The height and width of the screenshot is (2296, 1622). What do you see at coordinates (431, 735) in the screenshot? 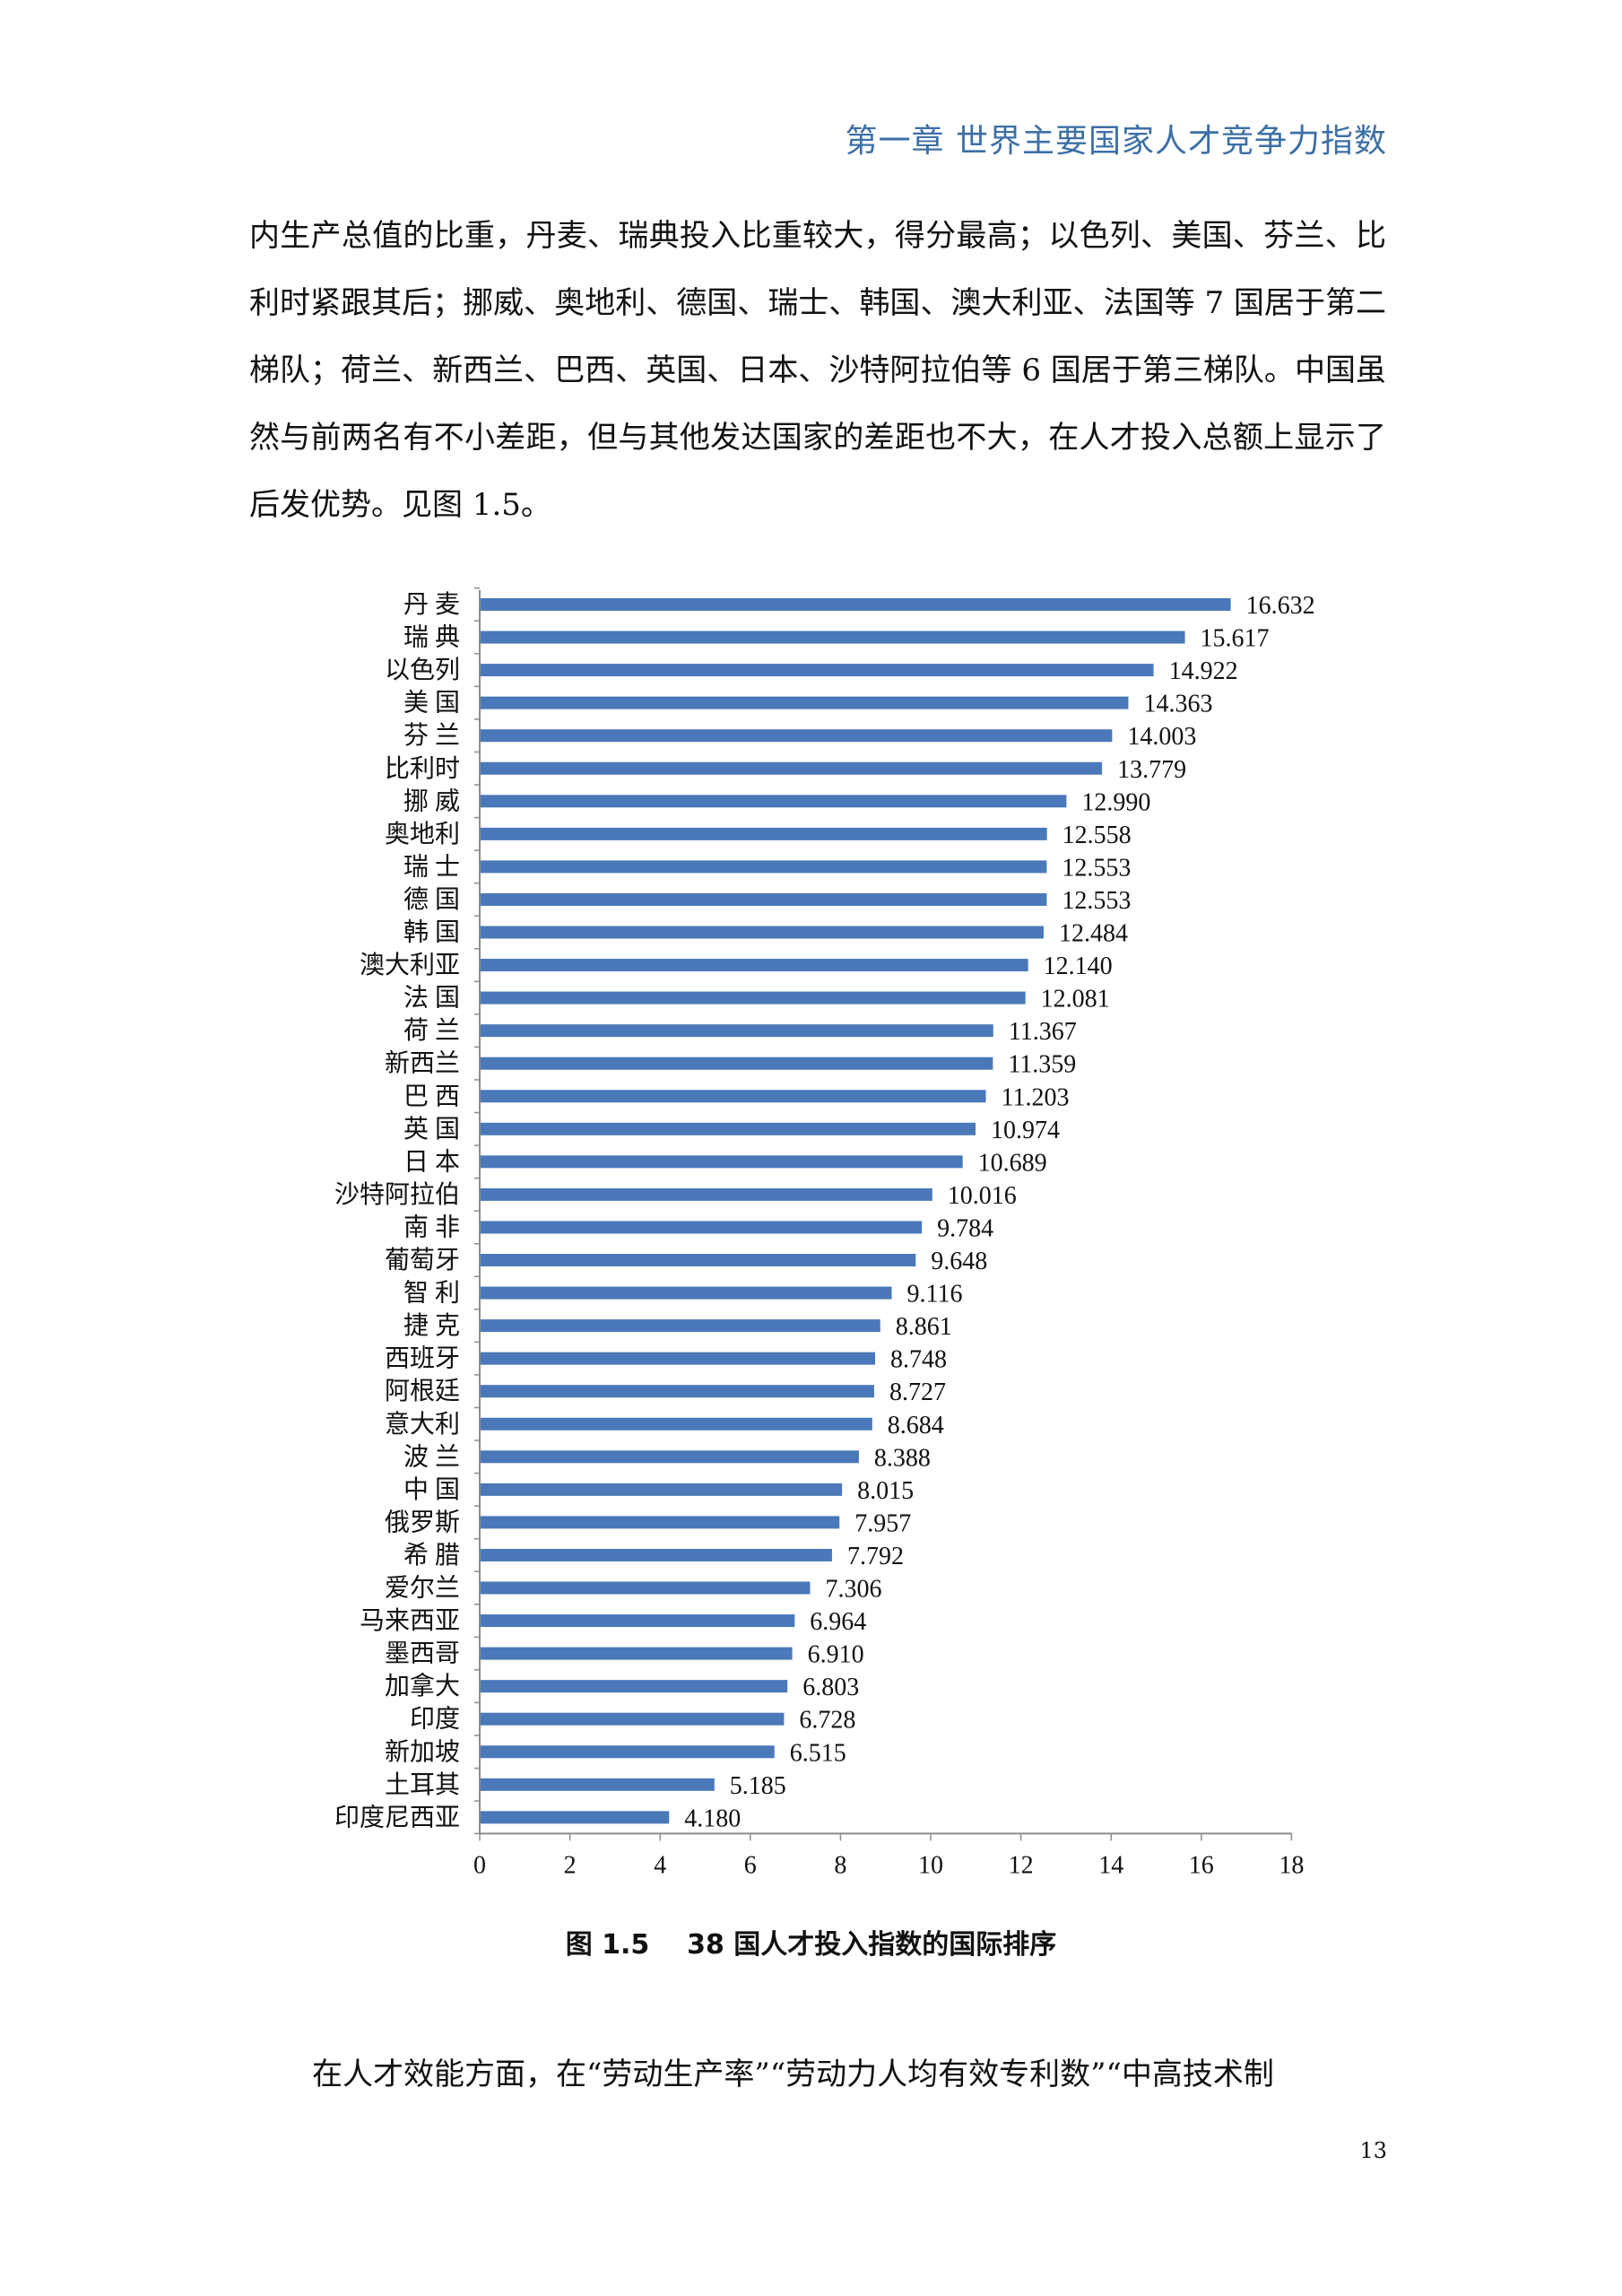
I see `category-label: 芬 兰` at bounding box center [431, 735].